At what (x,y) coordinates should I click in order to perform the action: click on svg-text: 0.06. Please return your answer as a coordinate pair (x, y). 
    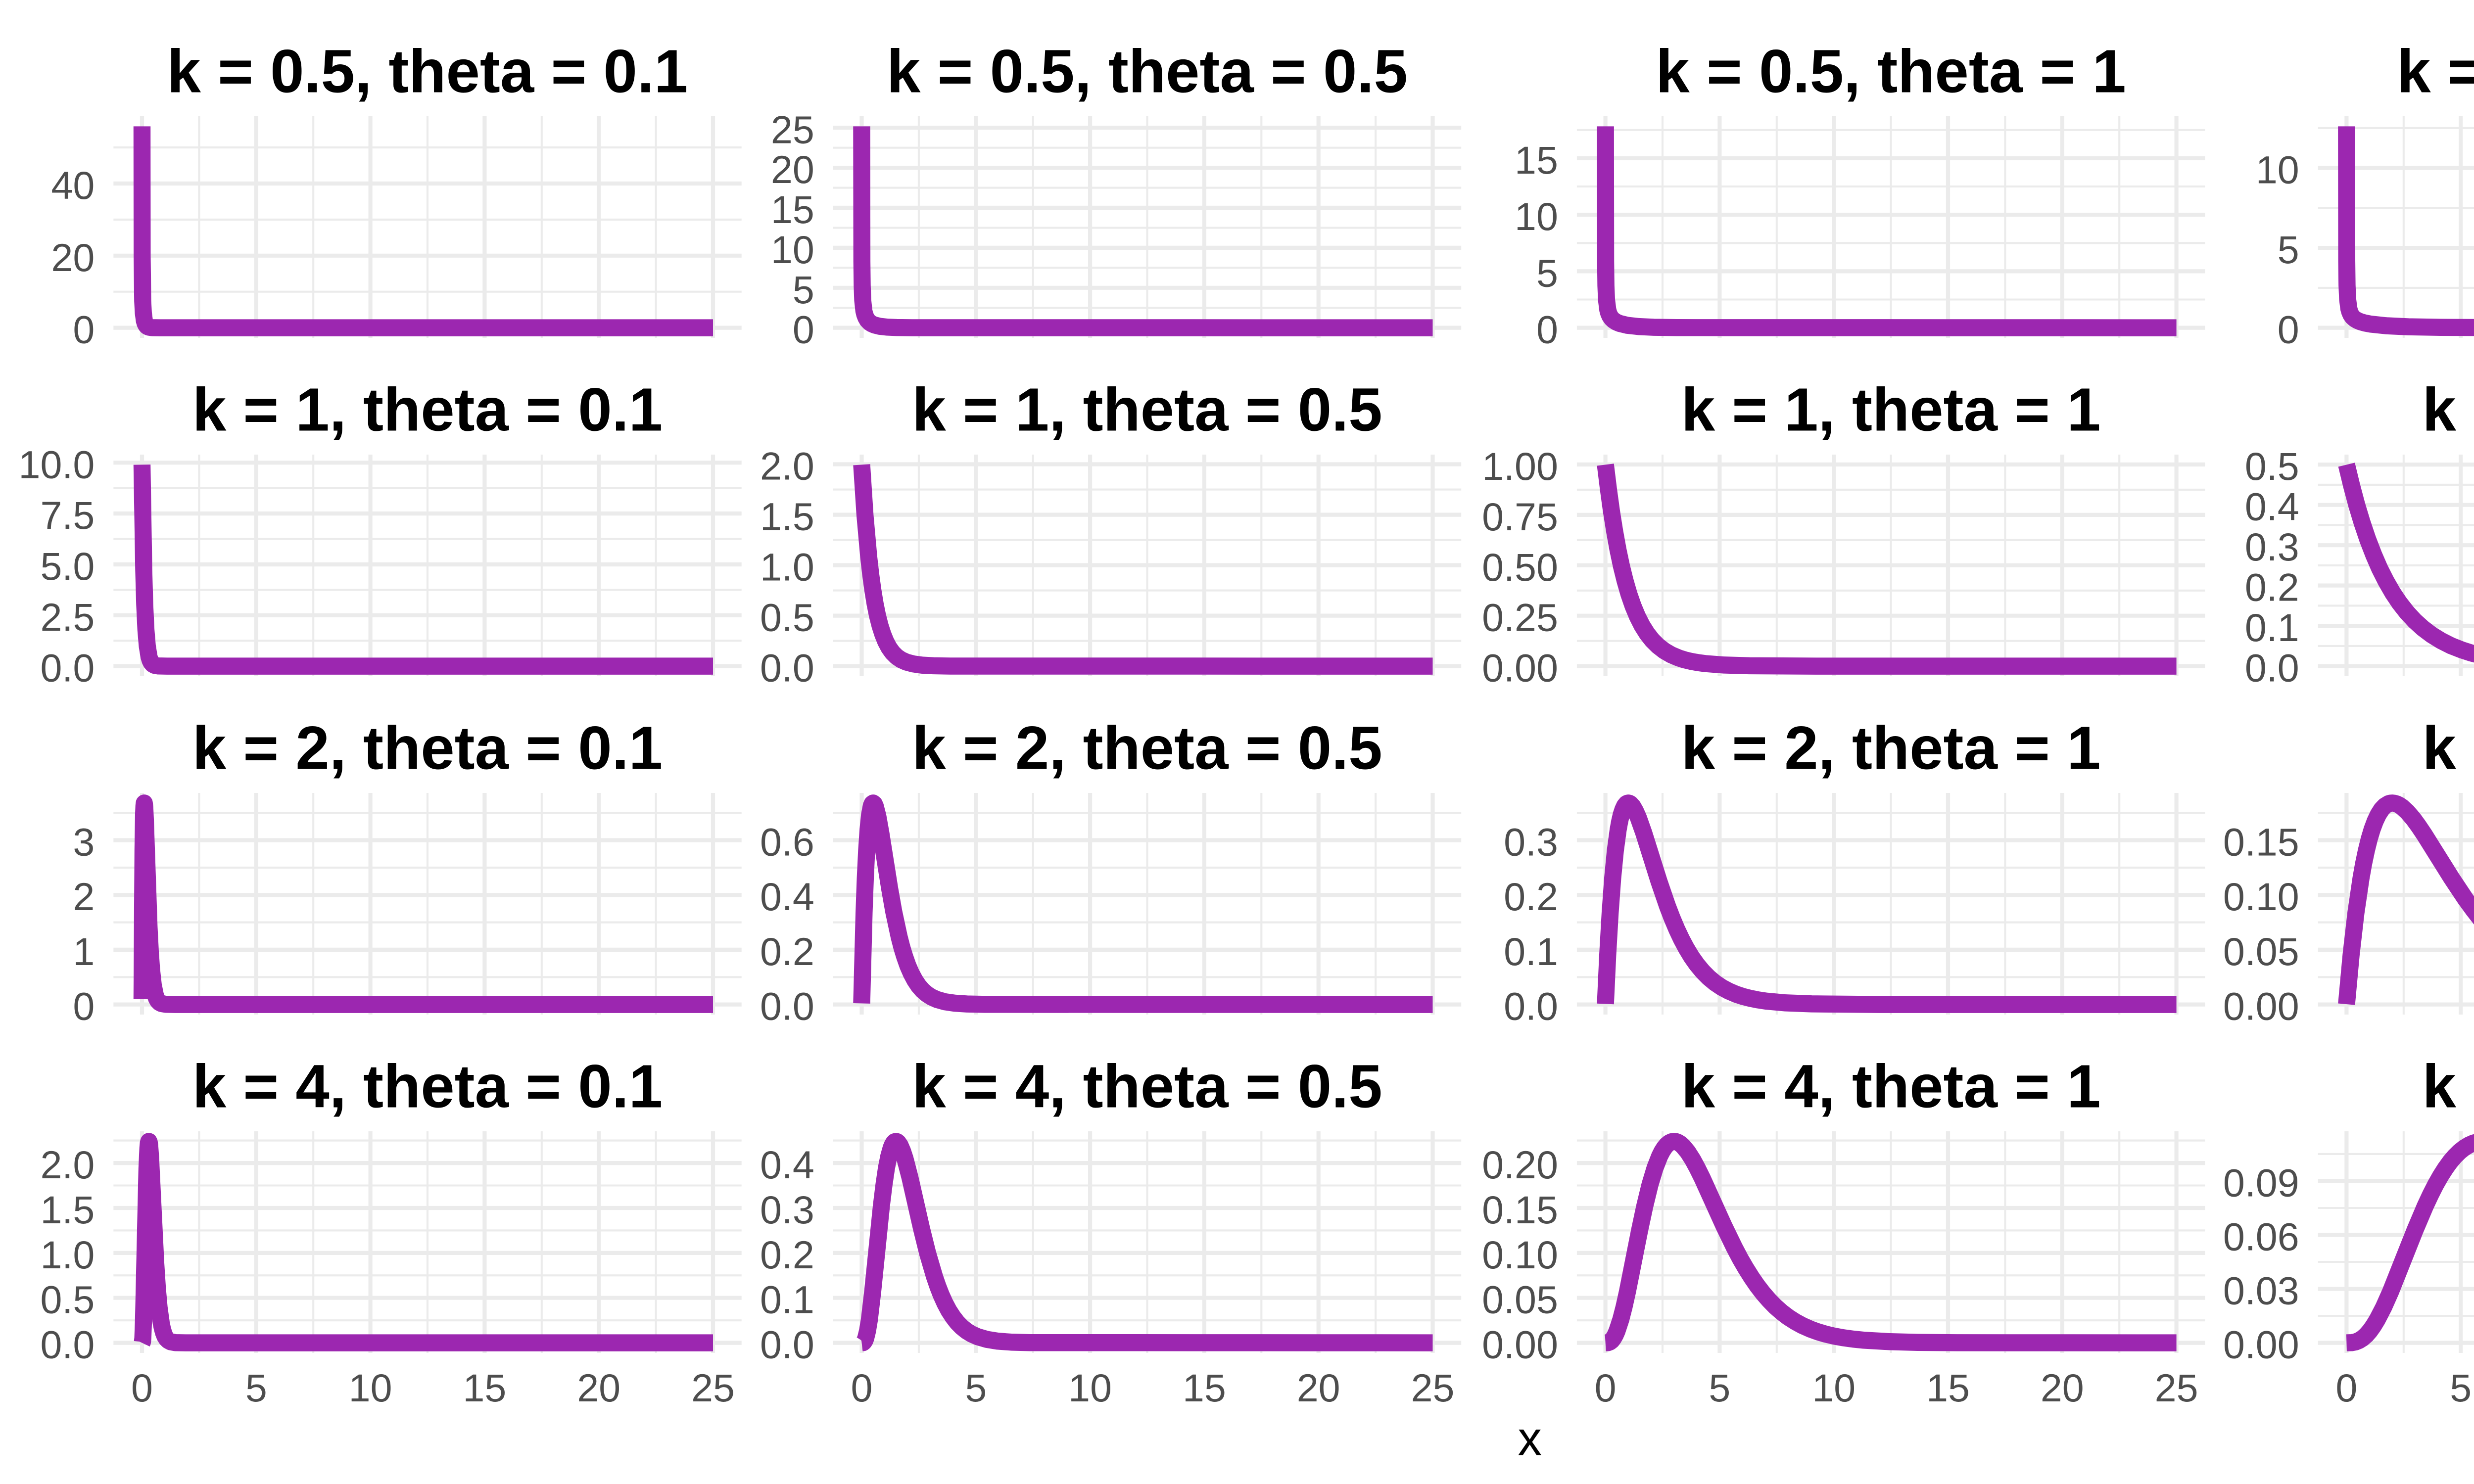
    Looking at the image, I should click on (2261, 1237).